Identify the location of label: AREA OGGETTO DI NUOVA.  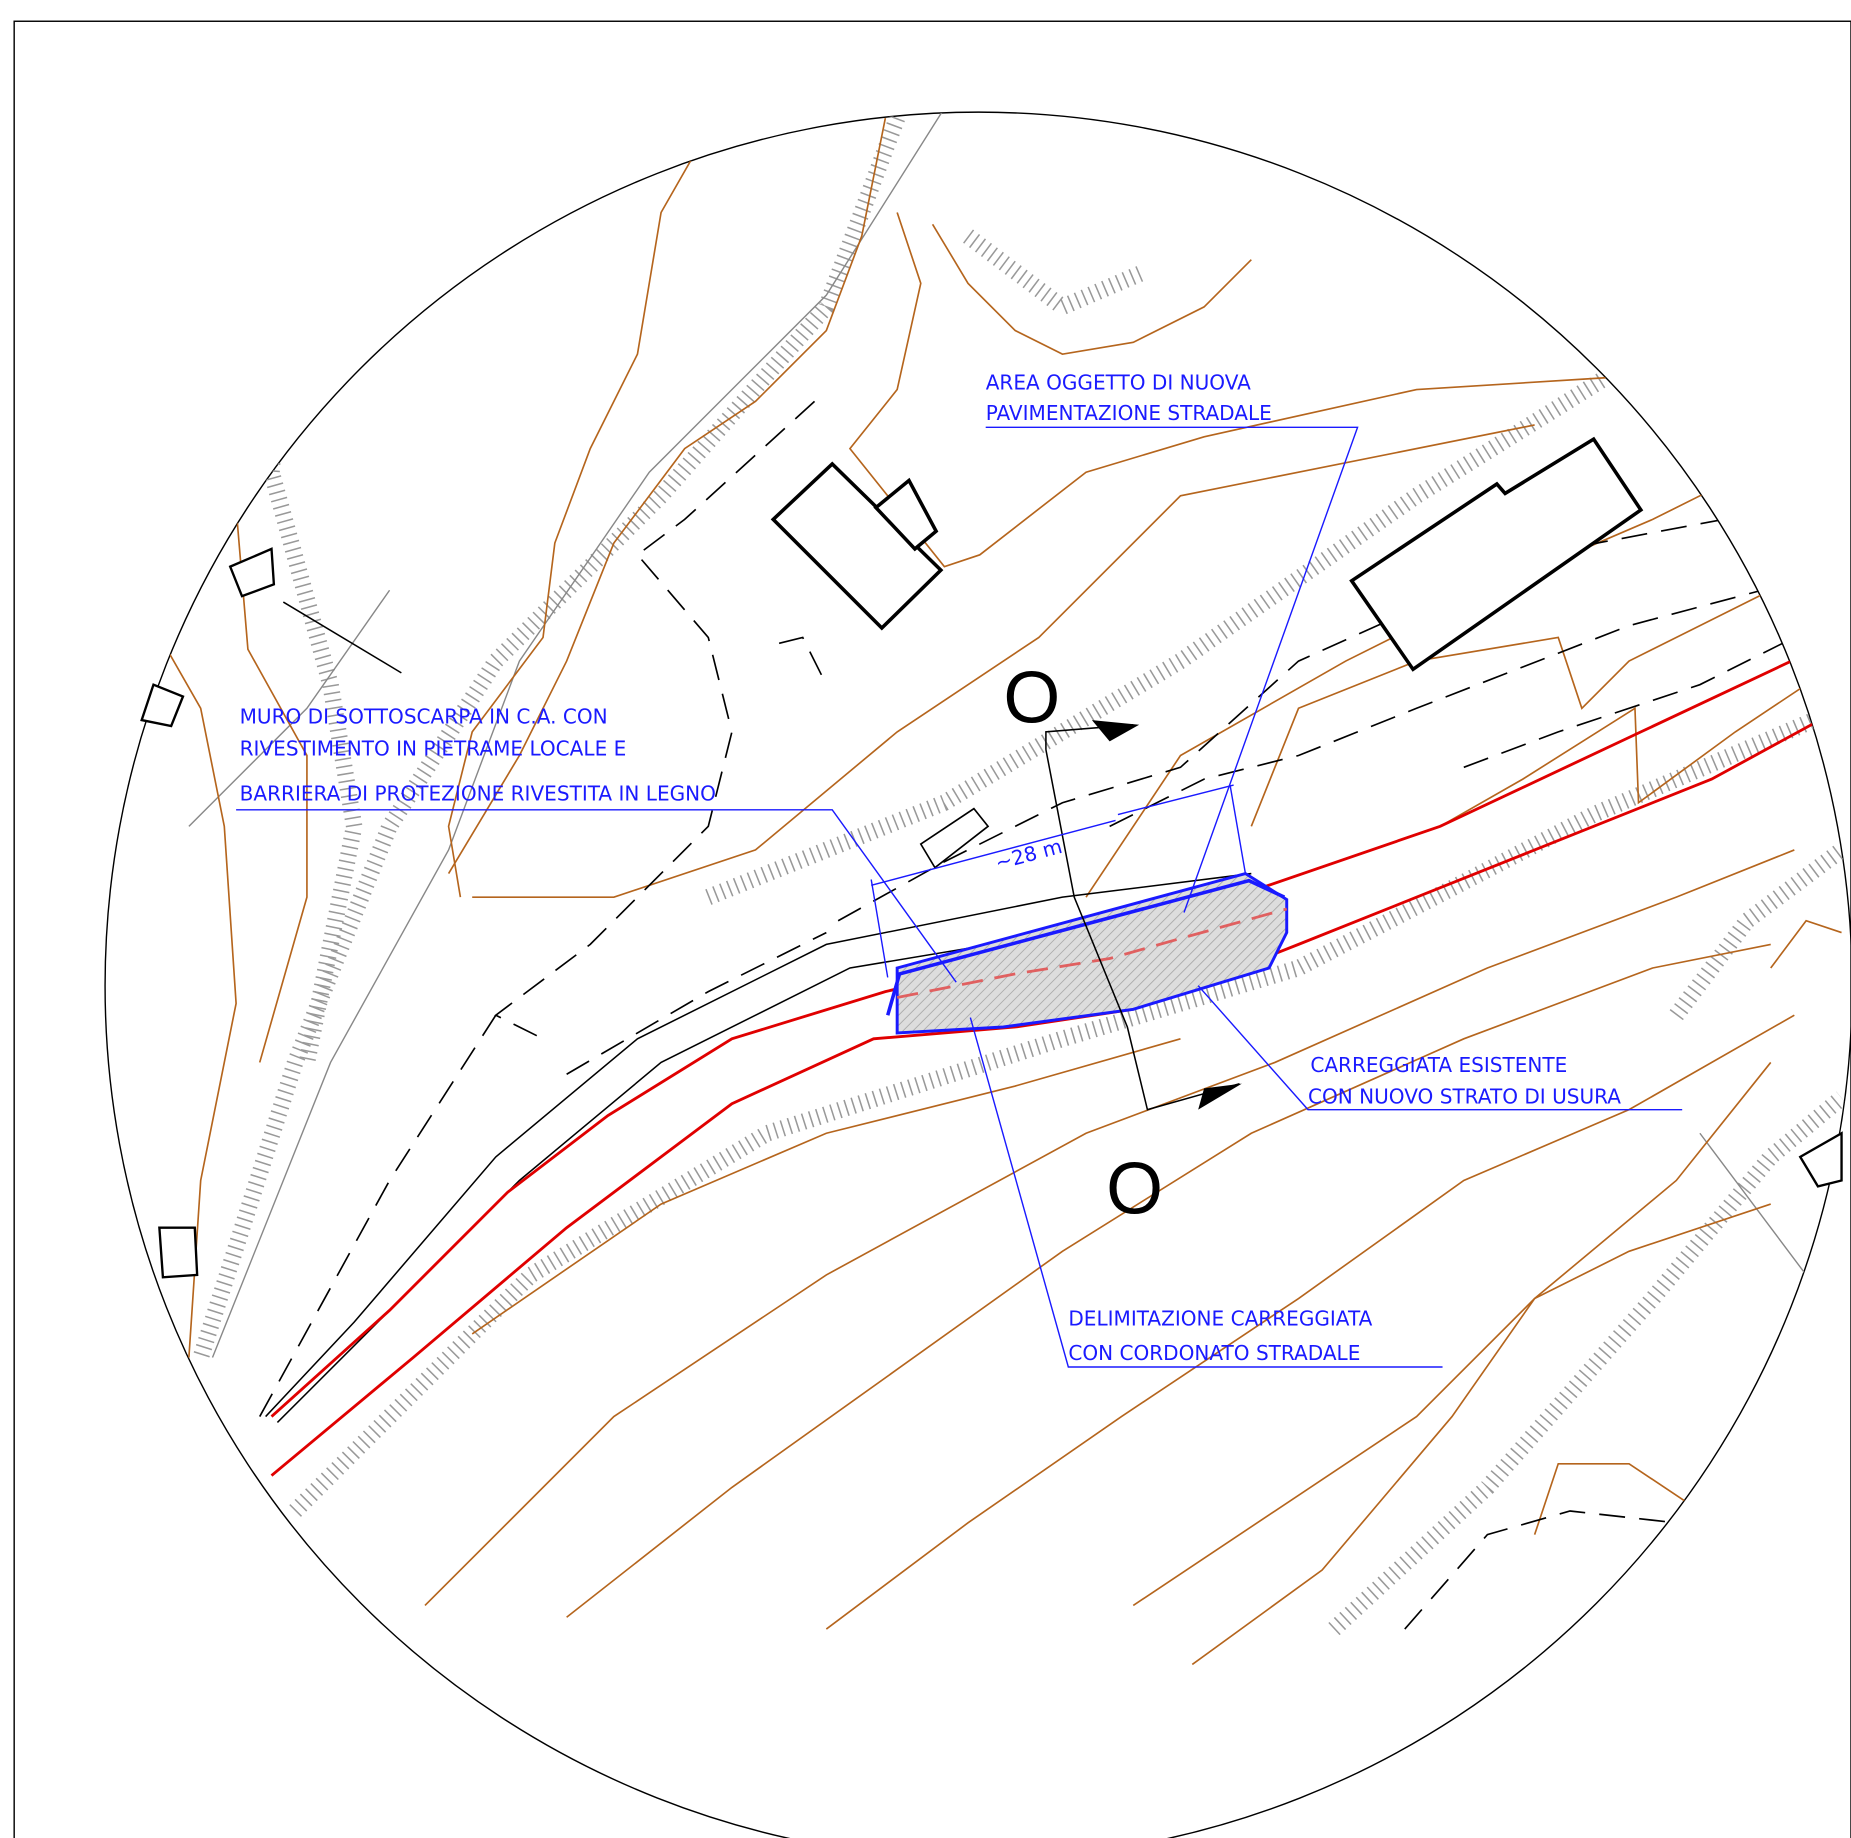
(1118, 383).